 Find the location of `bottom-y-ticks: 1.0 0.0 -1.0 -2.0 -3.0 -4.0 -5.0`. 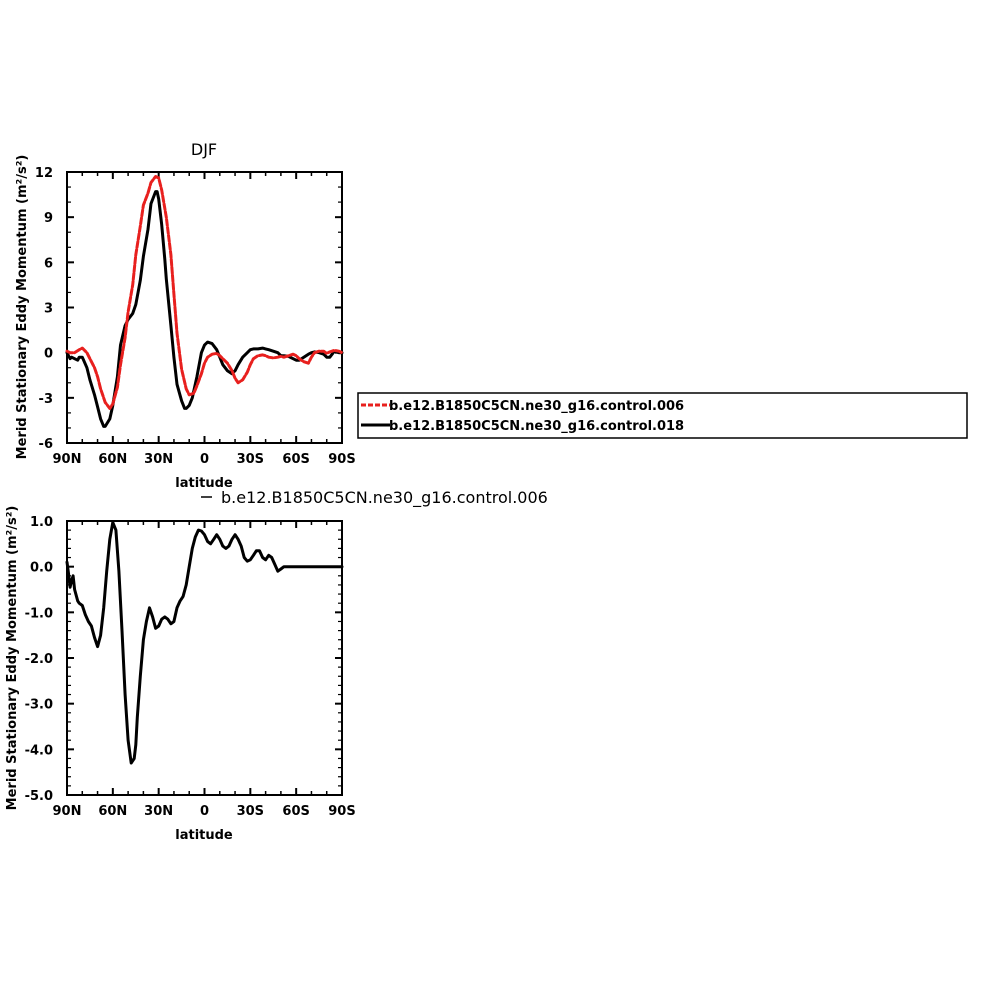

bottom-y-ticks: 1.0 0.0 -1.0 -2.0 -3.0 -4.0 -5.0 is located at coordinates (183, 659).